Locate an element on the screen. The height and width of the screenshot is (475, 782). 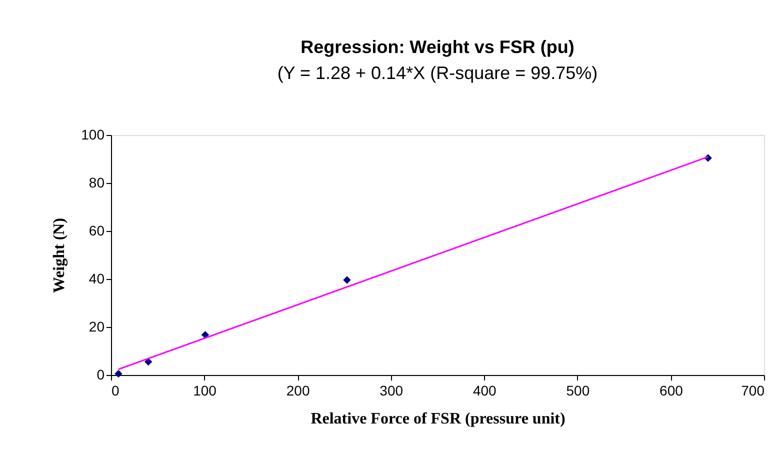
x-tick-label: 0 is located at coordinates (116, 390).